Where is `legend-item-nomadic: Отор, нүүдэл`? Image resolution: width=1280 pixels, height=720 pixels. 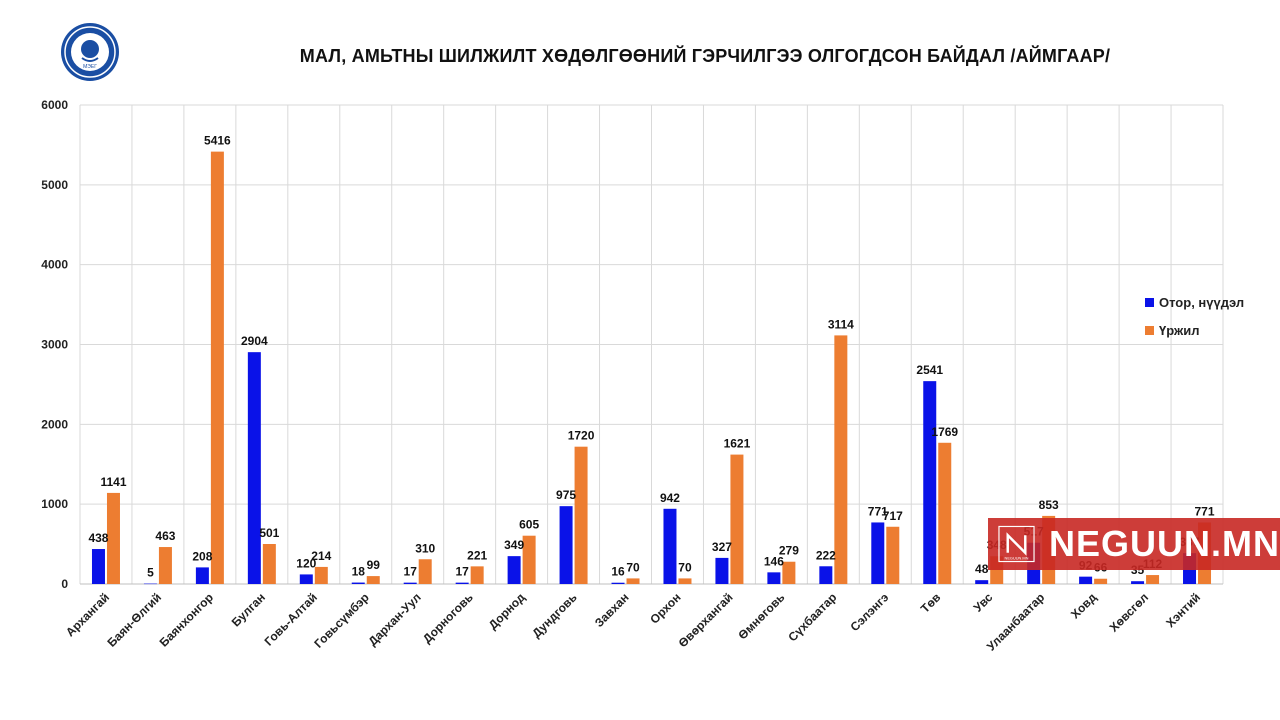 legend-item-nomadic: Отор, нүүдэл is located at coordinates (1194, 302).